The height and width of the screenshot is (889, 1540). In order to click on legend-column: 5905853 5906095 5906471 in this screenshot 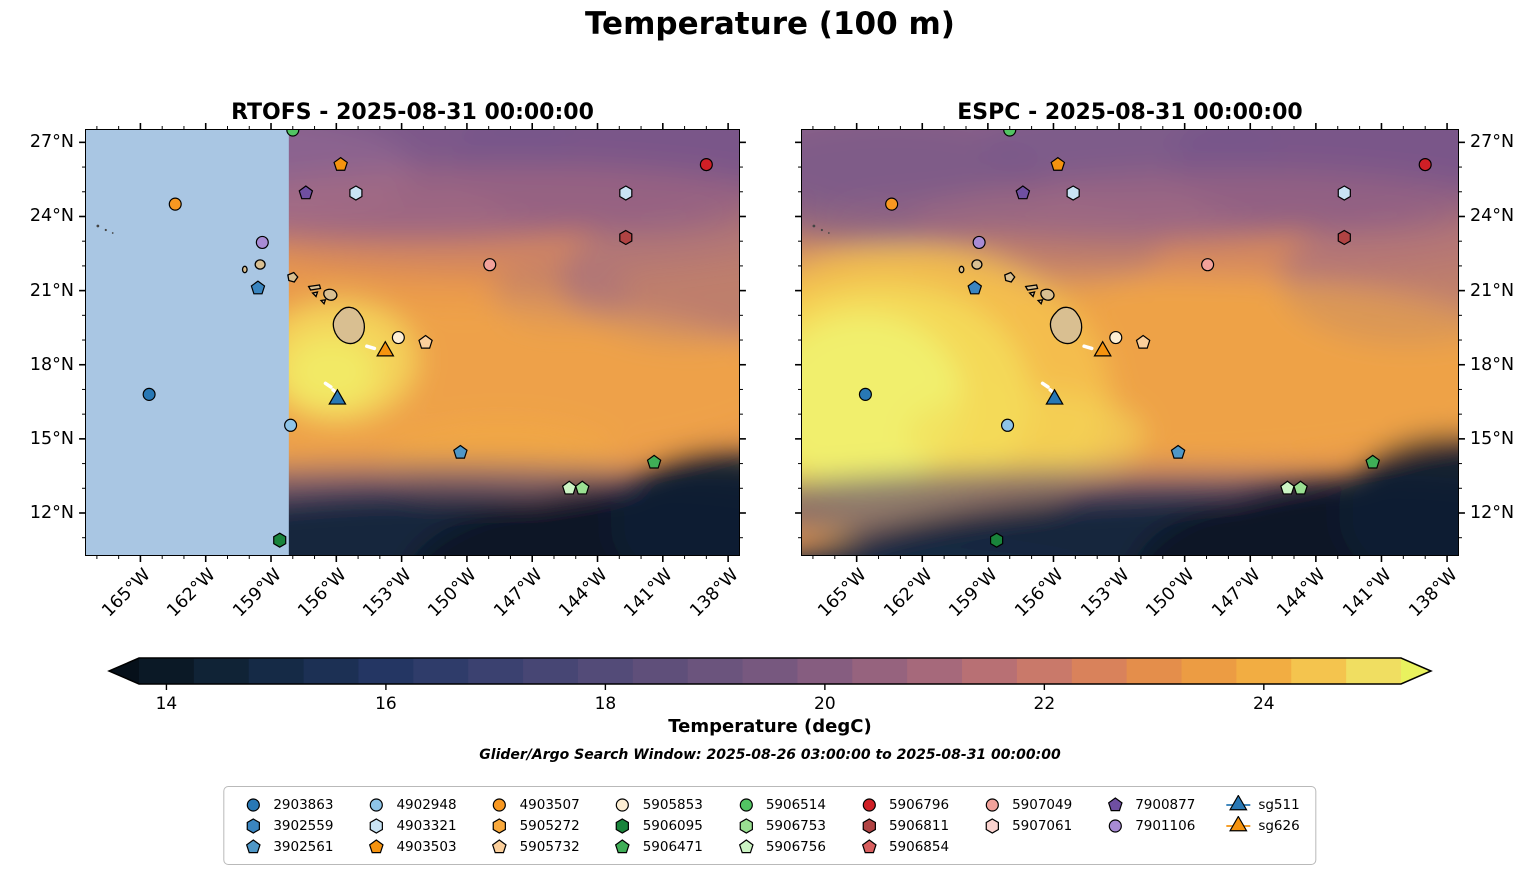, I will do `click(656, 825)`.